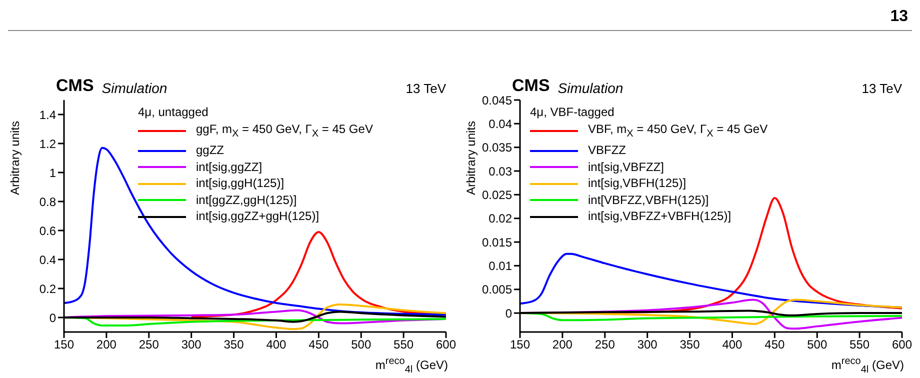 The width and height of the screenshot is (920, 378). What do you see at coordinates (497, 147) in the screenshot?
I see `y-tick-label: 0.035` at bounding box center [497, 147].